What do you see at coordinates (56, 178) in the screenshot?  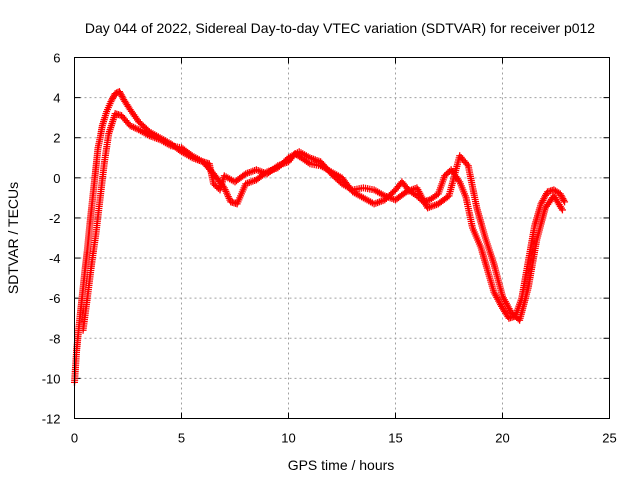 I see `y-tick-label: 0` at bounding box center [56, 178].